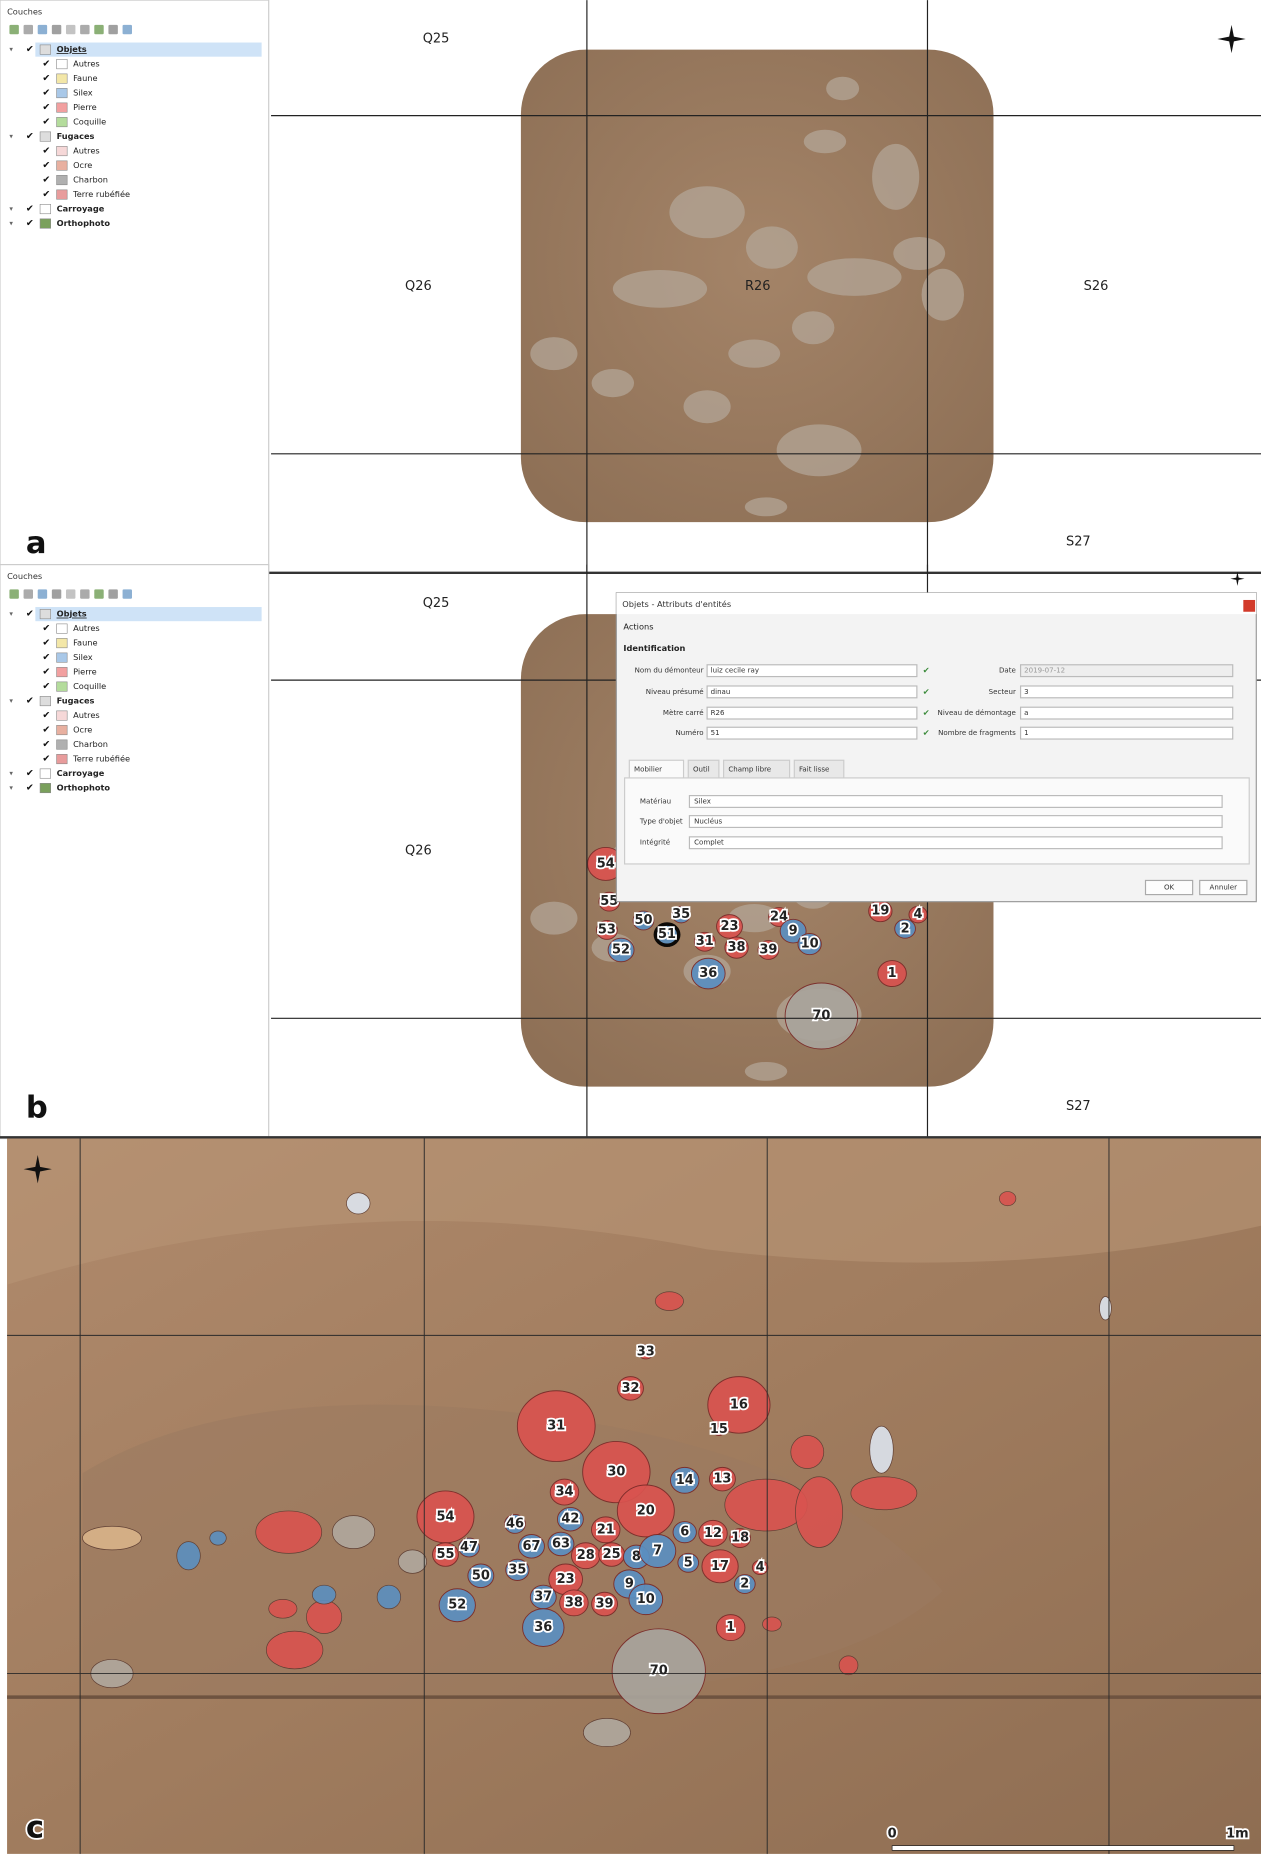 Image resolution: width=1261 pixels, height=1858 pixels. Describe the element at coordinates (81, 209) in the screenshot. I see `layer-name: Carroyage` at that location.